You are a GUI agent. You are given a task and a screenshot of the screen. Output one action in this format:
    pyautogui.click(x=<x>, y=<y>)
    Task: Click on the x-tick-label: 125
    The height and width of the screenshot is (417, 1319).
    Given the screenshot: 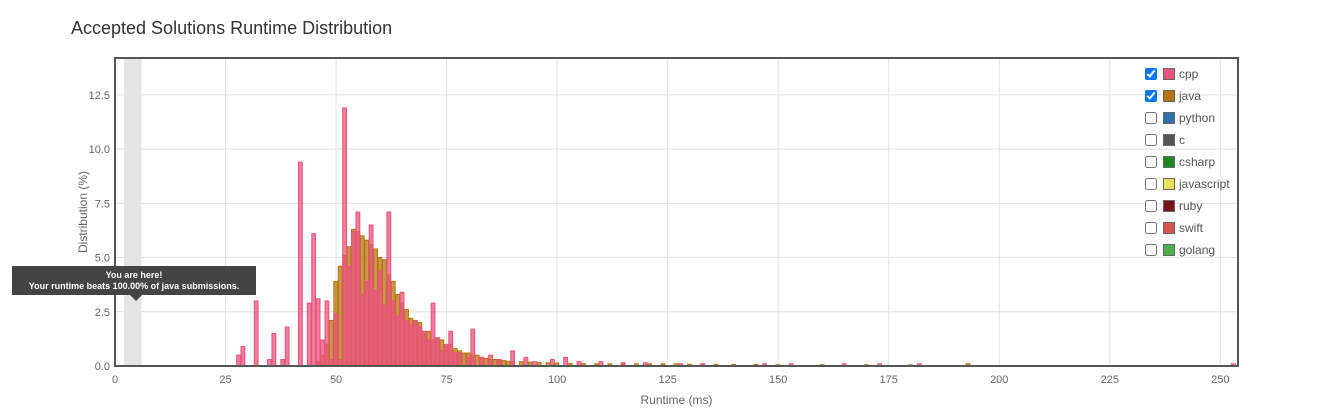 What is the action you would take?
    pyautogui.click(x=667, y=380)
    